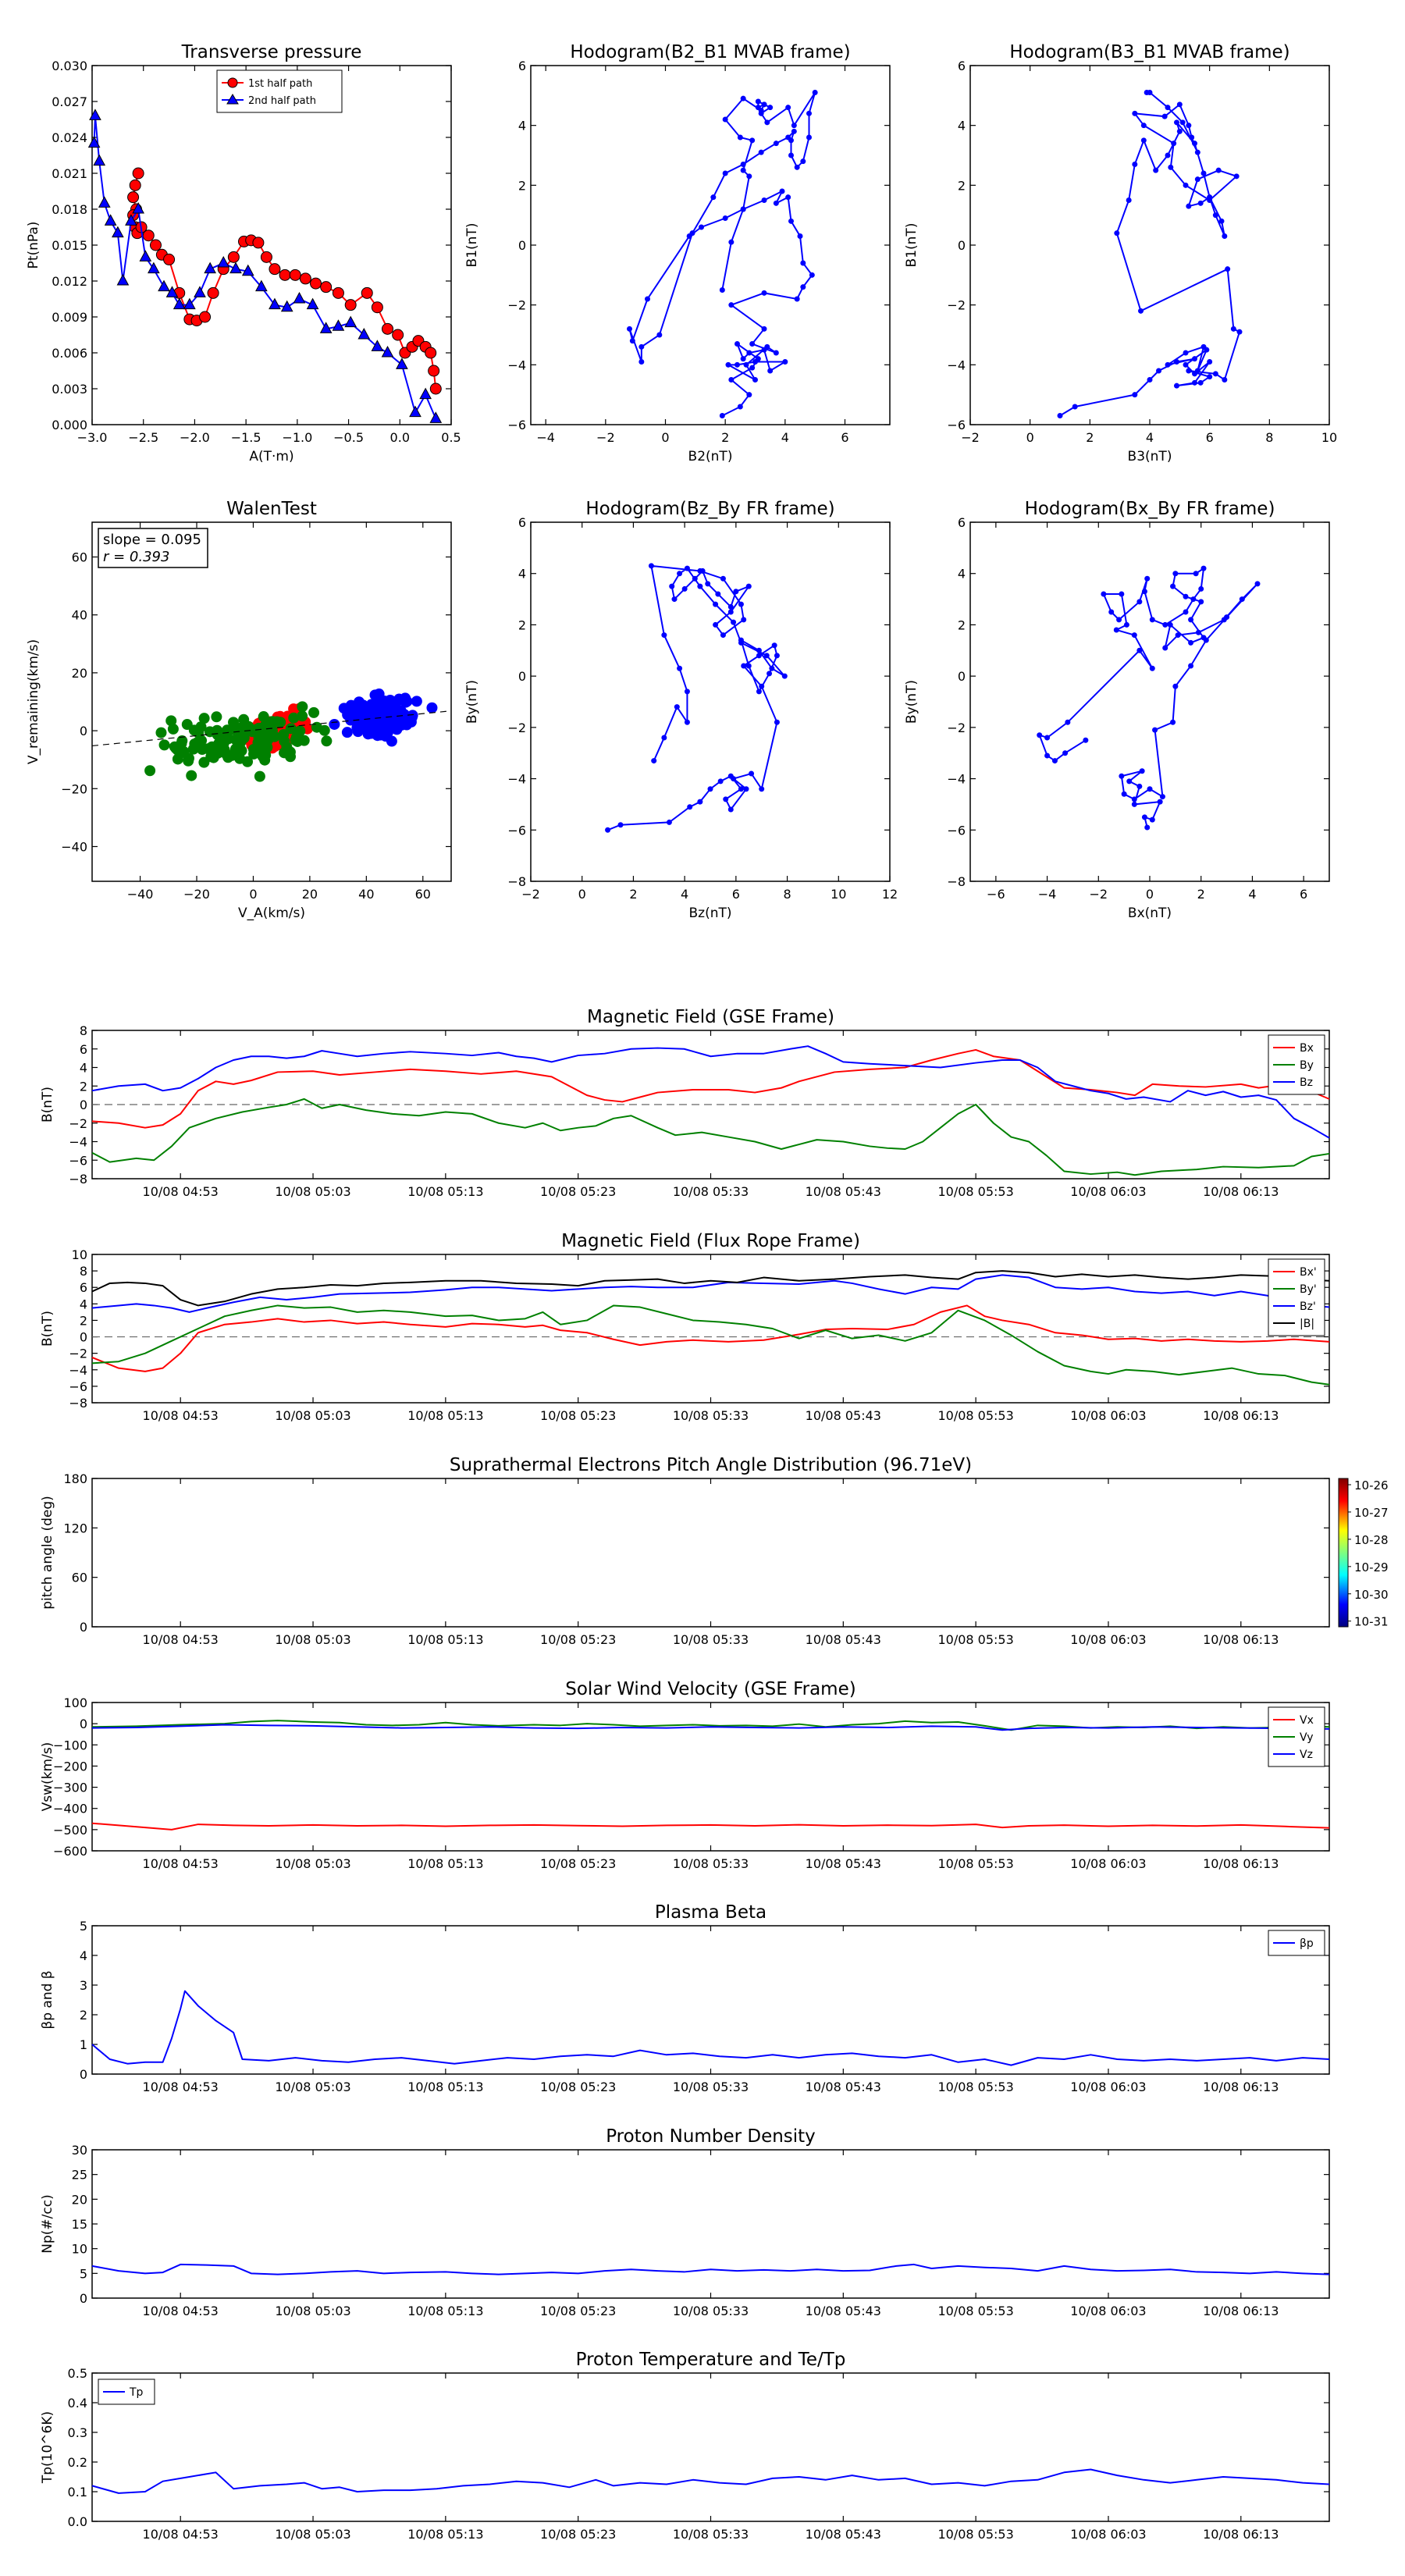 The height and width of the screenshot is (2576, 1405). I want to click on y-axis-label: Tp(10^6K), so click(47, 2447).